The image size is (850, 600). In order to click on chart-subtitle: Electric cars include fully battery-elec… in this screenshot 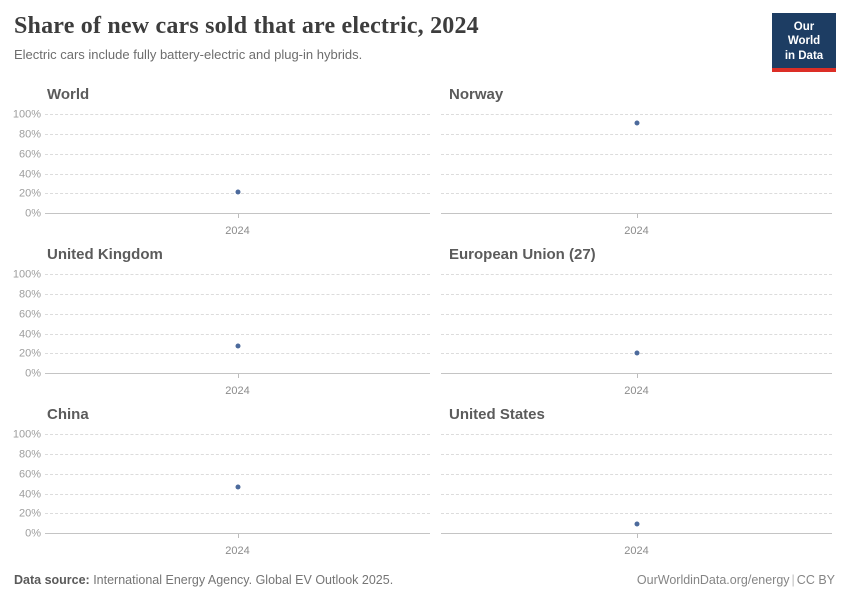, I will do `click(188, 54)`.